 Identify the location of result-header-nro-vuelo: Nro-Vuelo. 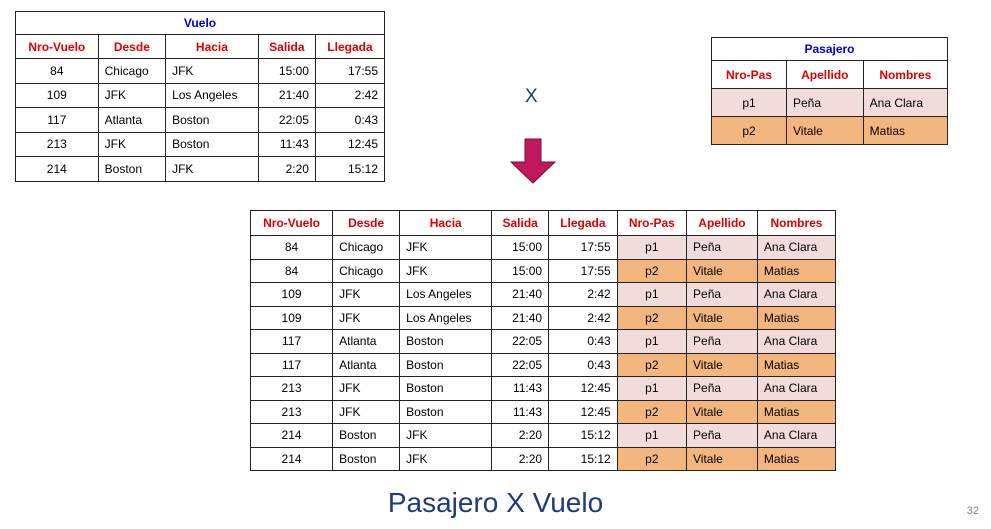
(291, 223).